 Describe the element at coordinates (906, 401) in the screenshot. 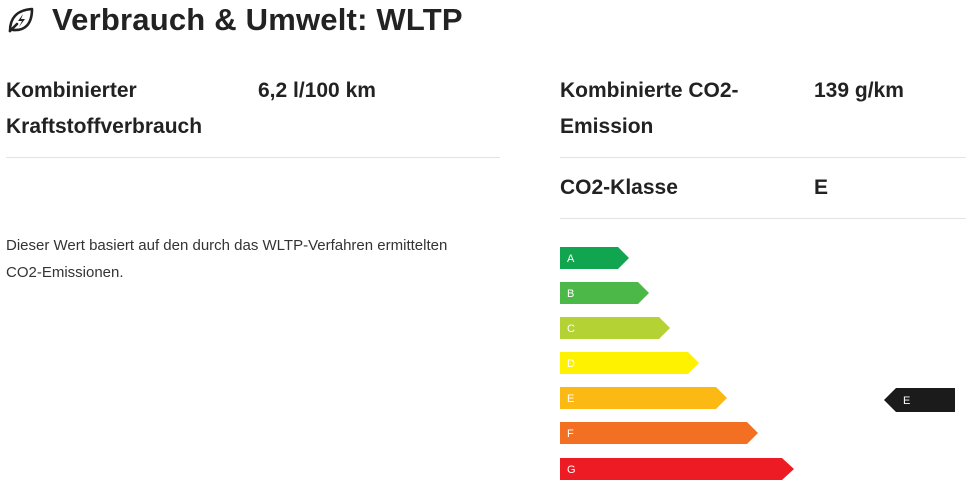

I see `indicator-letter: E` at that location.